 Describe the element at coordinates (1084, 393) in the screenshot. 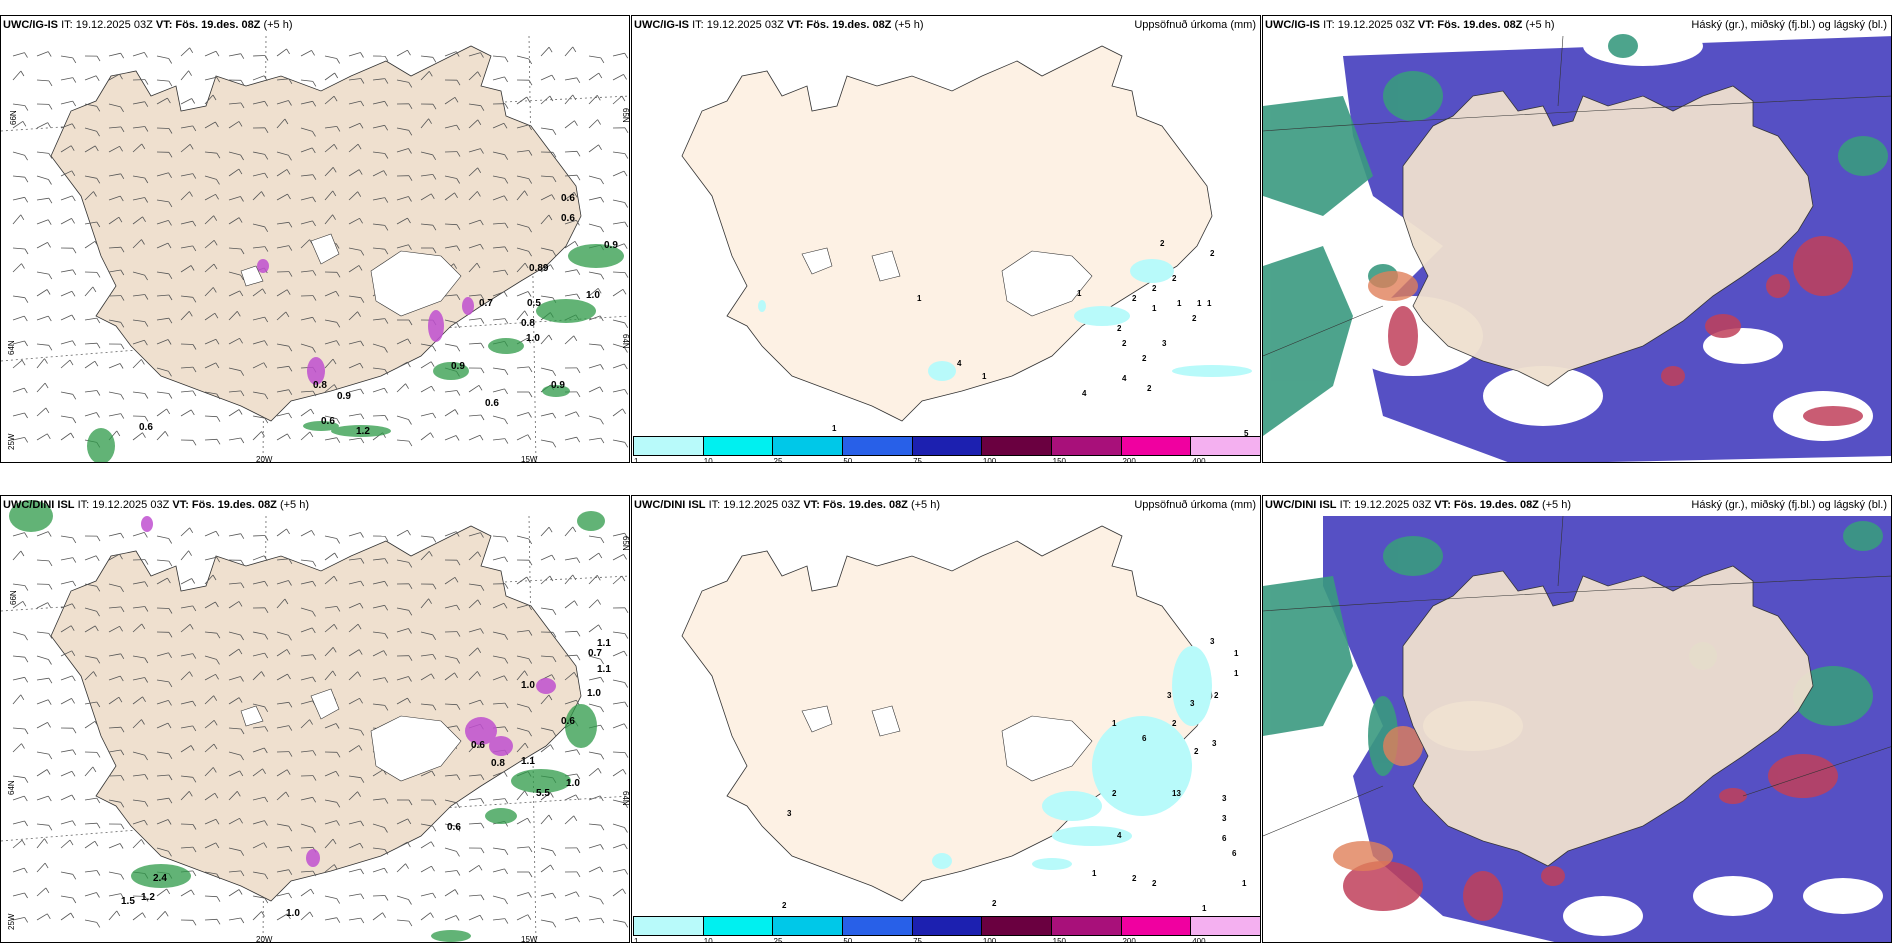

I see `svg-text: 4` at that location.